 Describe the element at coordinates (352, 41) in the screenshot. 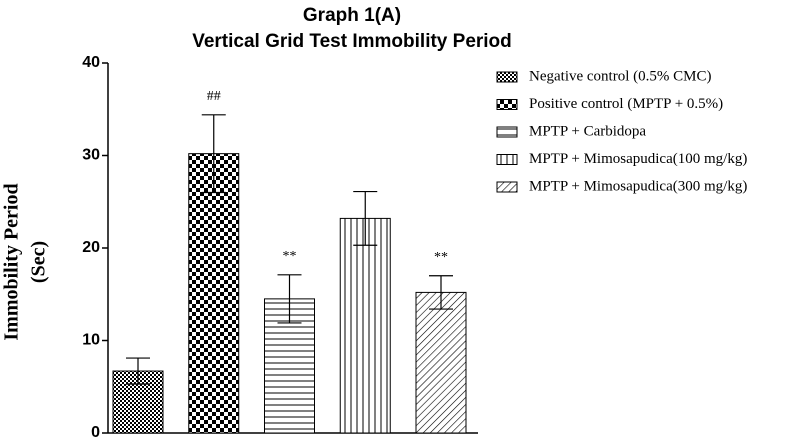

I see `chart-subtitle: Vertical Grid Test Immobility Period` at that location.